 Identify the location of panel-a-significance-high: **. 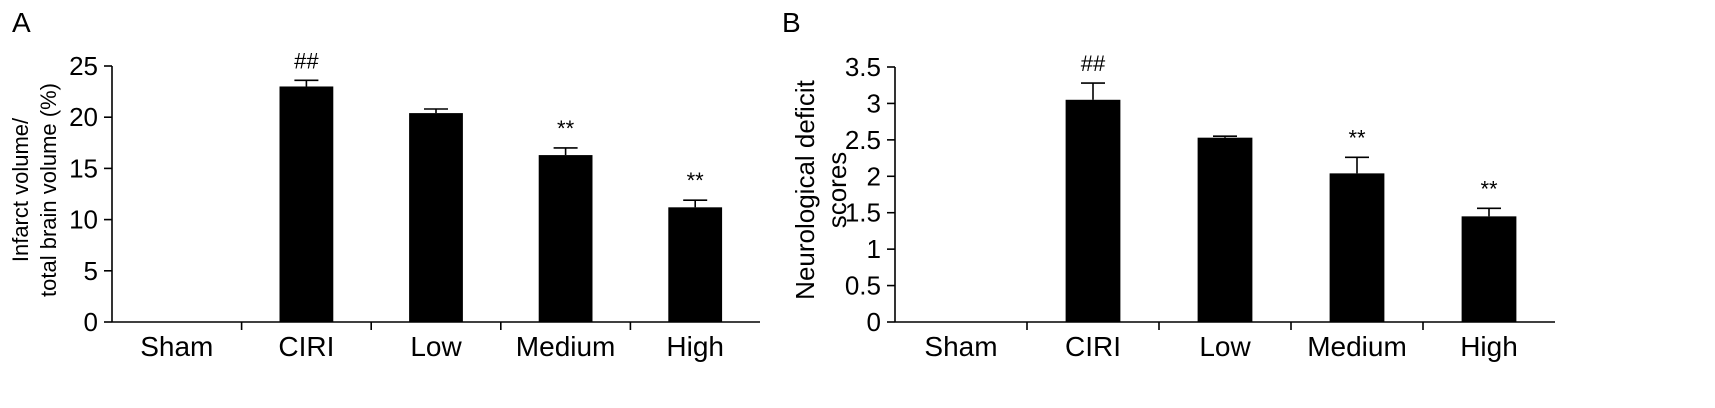
(696, 180).